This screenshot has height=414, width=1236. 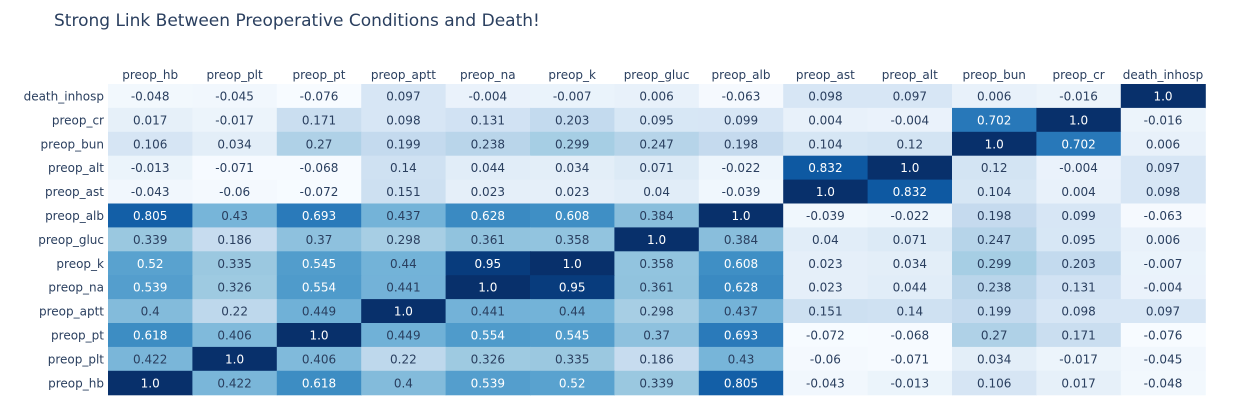 What do you see at coordinates (825, 216) in the screenshot?
I see `heatmap-cell-label: -0.039` at bounding box center [825, 216].